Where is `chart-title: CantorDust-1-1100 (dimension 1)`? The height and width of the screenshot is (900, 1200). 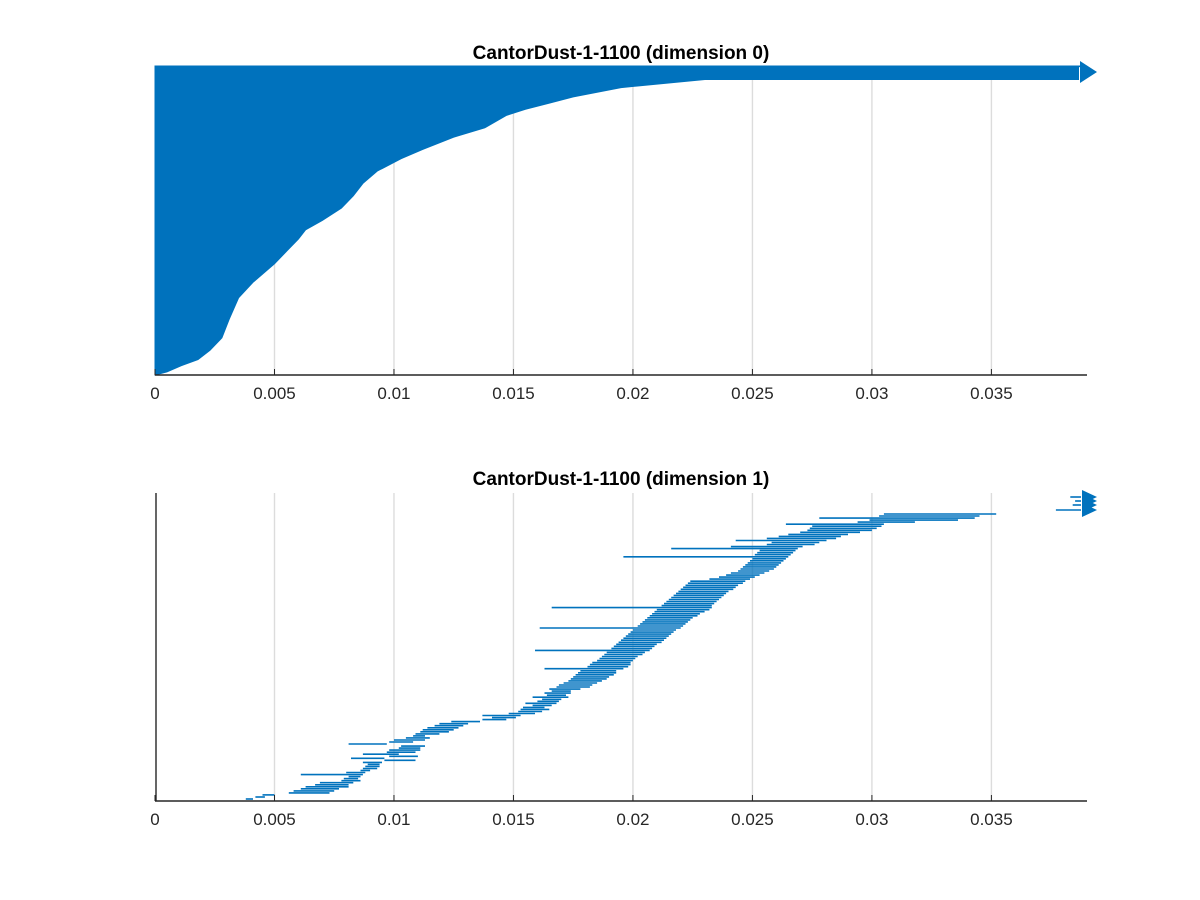
chart-title: CantorDust-1-1100 (dimension 1) is located at coordinates (621, 479).